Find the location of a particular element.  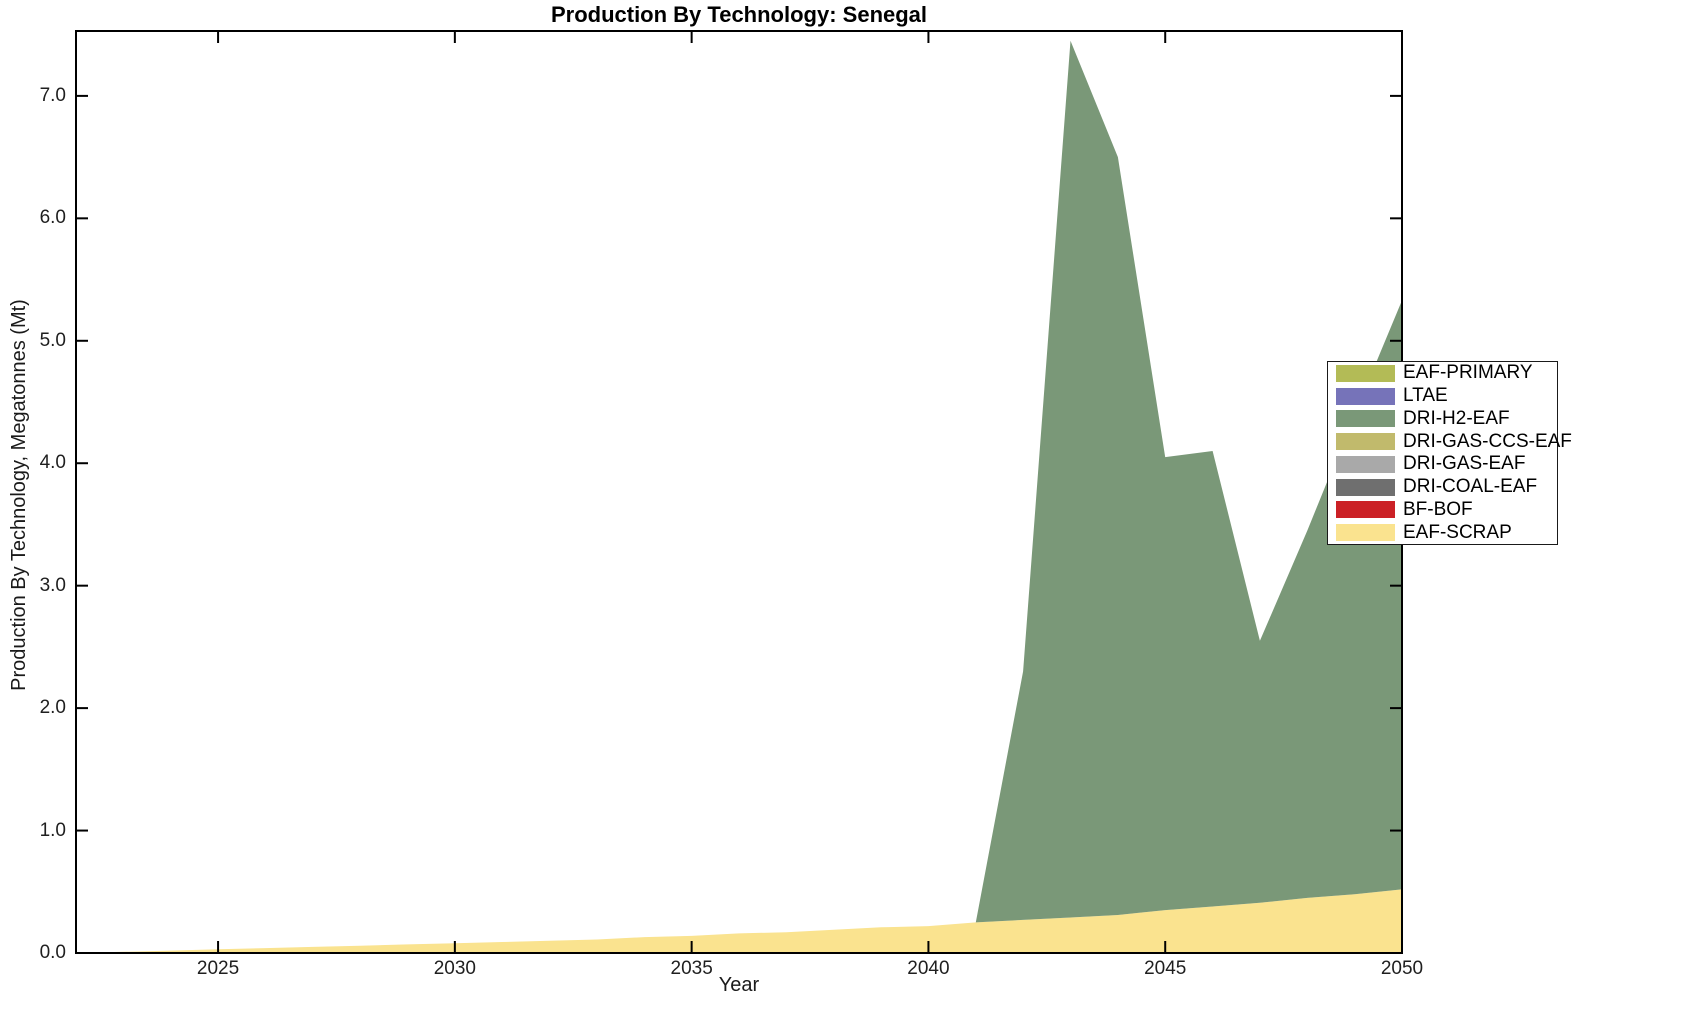

legend-label-eaf-scrap: EAF-SCRAP is located at coordinates (1457, 532).